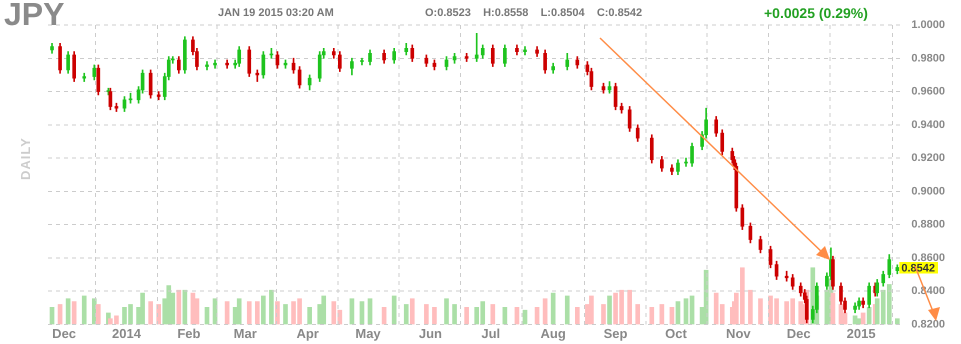 This screenshot has width=961, height=344. What do you see at coordinates (928, 258) in the screenshot?
I see `y-tick-label: 0.8600` at bounding box center [928, 258].